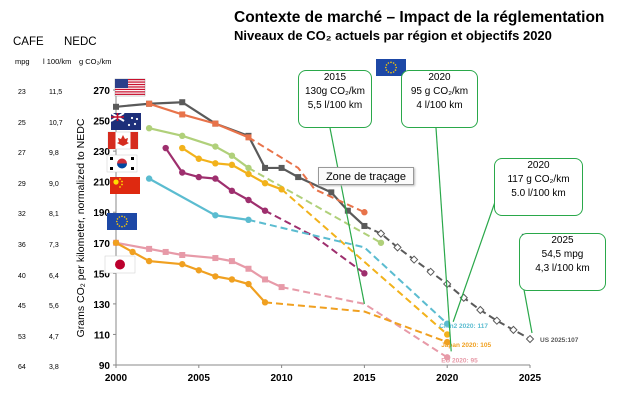 Image resolution: width=629 pixels, height=404 pixels. What do you see at coordinates (101, 274) in the screenshot?
I see `y-tick-label: 150` at bounding box center [101, 274].